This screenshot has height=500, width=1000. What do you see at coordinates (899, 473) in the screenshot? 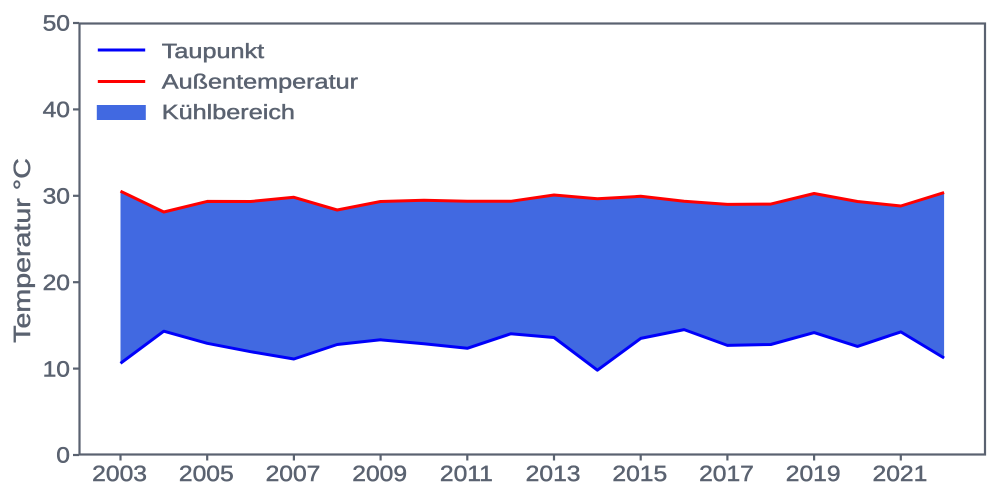
I see `svg-text: 2021` at bounding box center [899, 473].